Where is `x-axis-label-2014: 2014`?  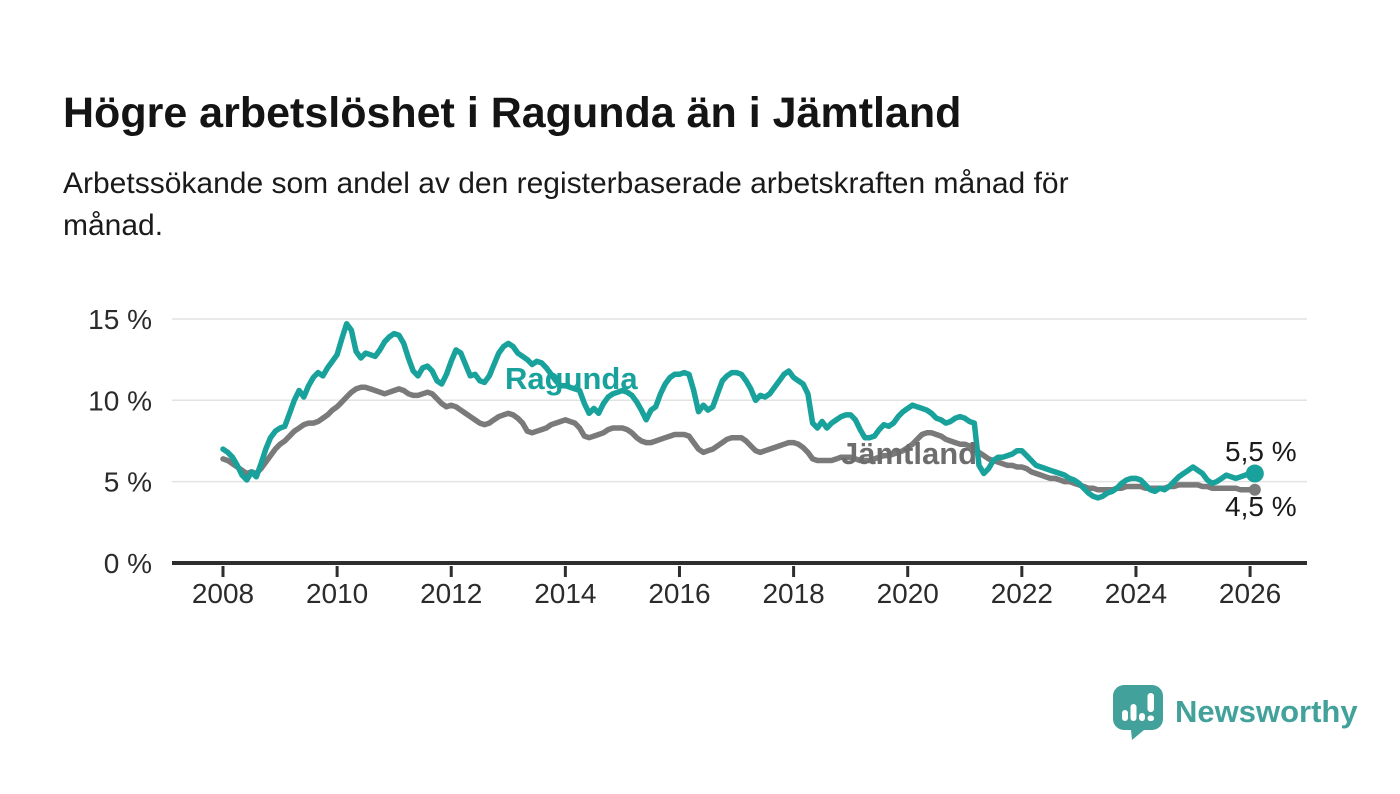
x-axis-label-2014: 2014 is located at coordinates (565, 593).